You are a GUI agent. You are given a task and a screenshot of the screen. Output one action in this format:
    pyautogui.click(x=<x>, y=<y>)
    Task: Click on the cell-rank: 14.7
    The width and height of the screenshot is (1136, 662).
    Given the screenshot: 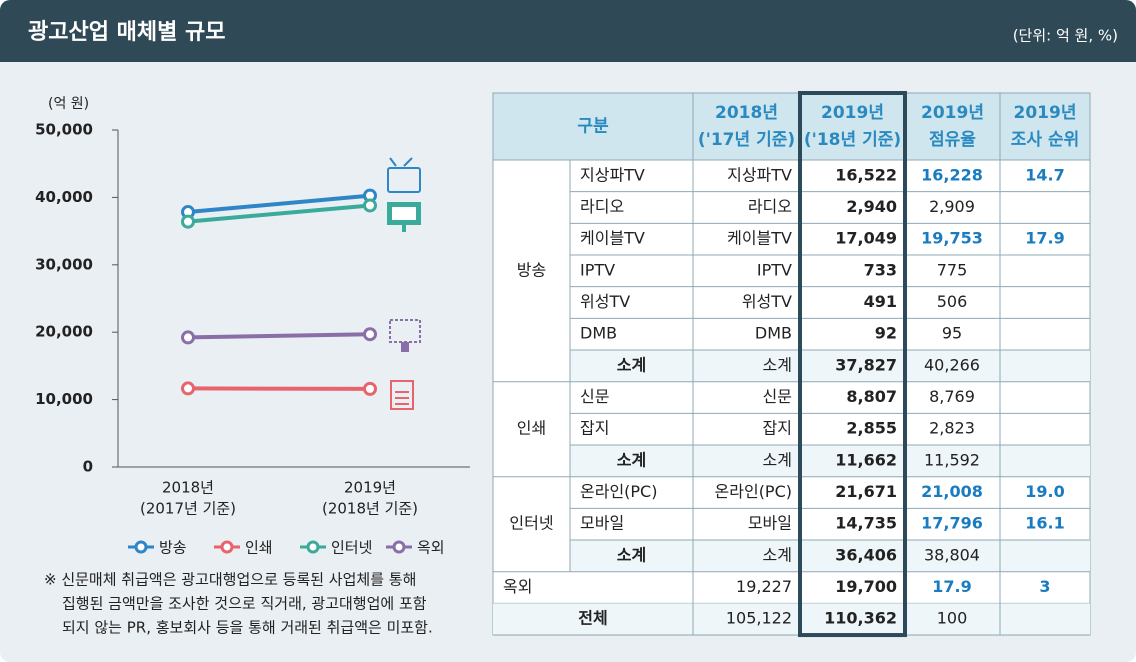 What is the action you would take?
    pyautogui.click(x=1044, y=174)
    